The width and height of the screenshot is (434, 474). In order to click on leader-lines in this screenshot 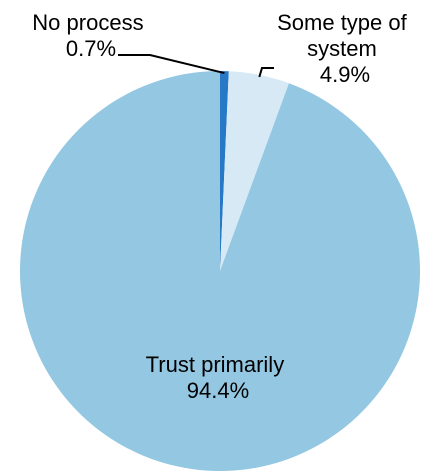, I will do `click(196, 66)`.